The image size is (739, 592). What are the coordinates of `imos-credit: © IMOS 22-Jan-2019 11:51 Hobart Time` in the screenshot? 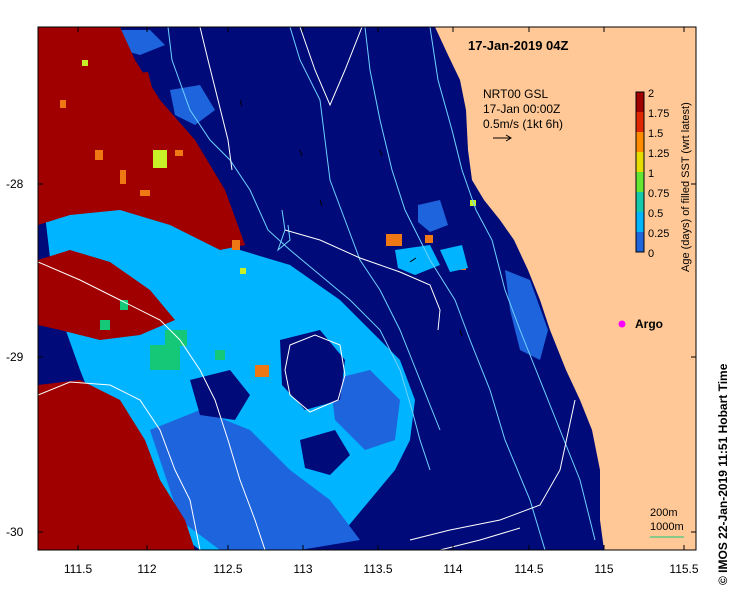 It's located at (723, 474).